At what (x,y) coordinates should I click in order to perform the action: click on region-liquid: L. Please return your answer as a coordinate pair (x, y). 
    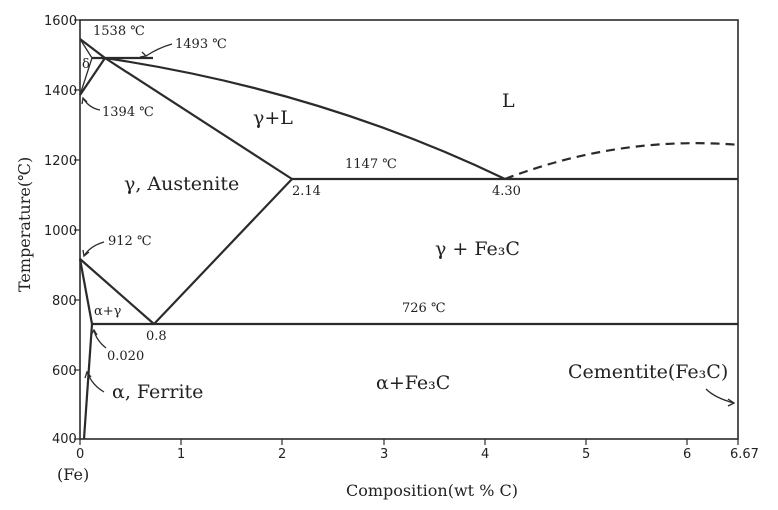
    Looking at the image, I should click on (508, 101).